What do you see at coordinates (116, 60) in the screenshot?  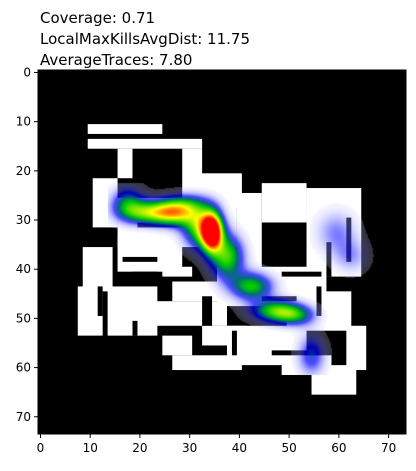 I see `title-line-average-traces: AverageTraces: 7.80` at bounding box center [116, 60].